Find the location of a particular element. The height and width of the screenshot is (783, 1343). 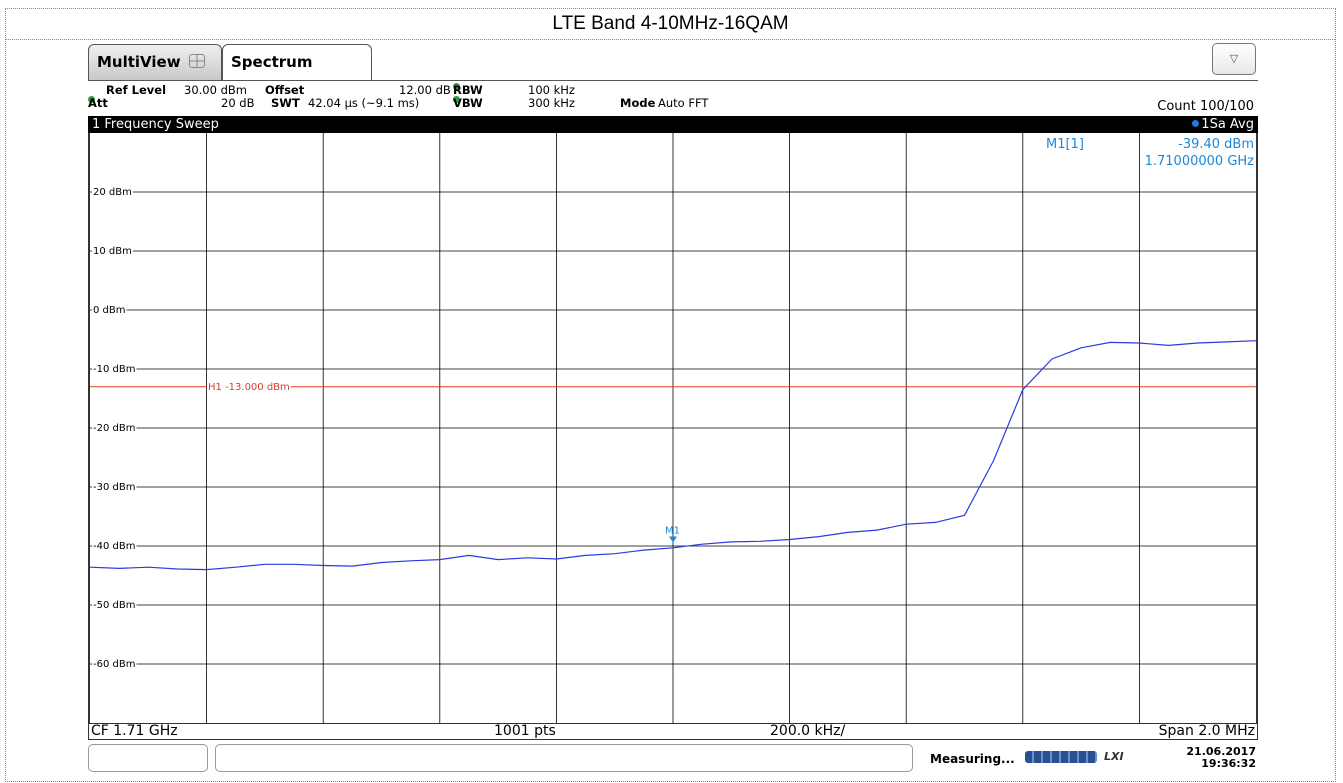

y-tick-label: -40 dBm is located at coordinates (114, 546).